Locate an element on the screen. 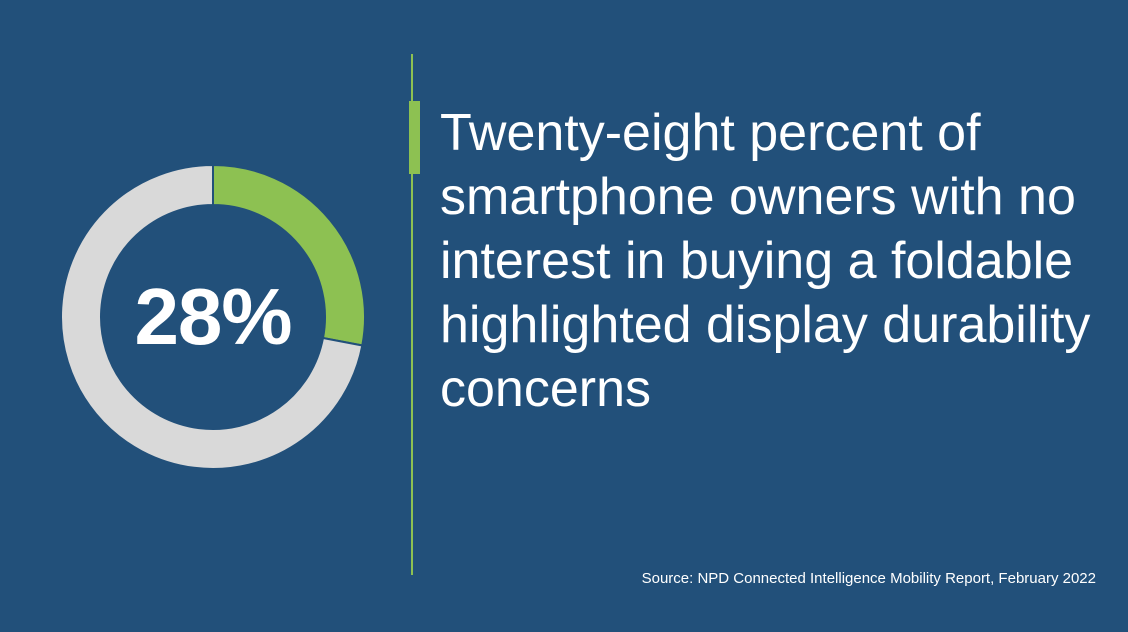 This screenshot has width=1128, height=632. donut-center-label: 28% is located at coordinates (213, 316).